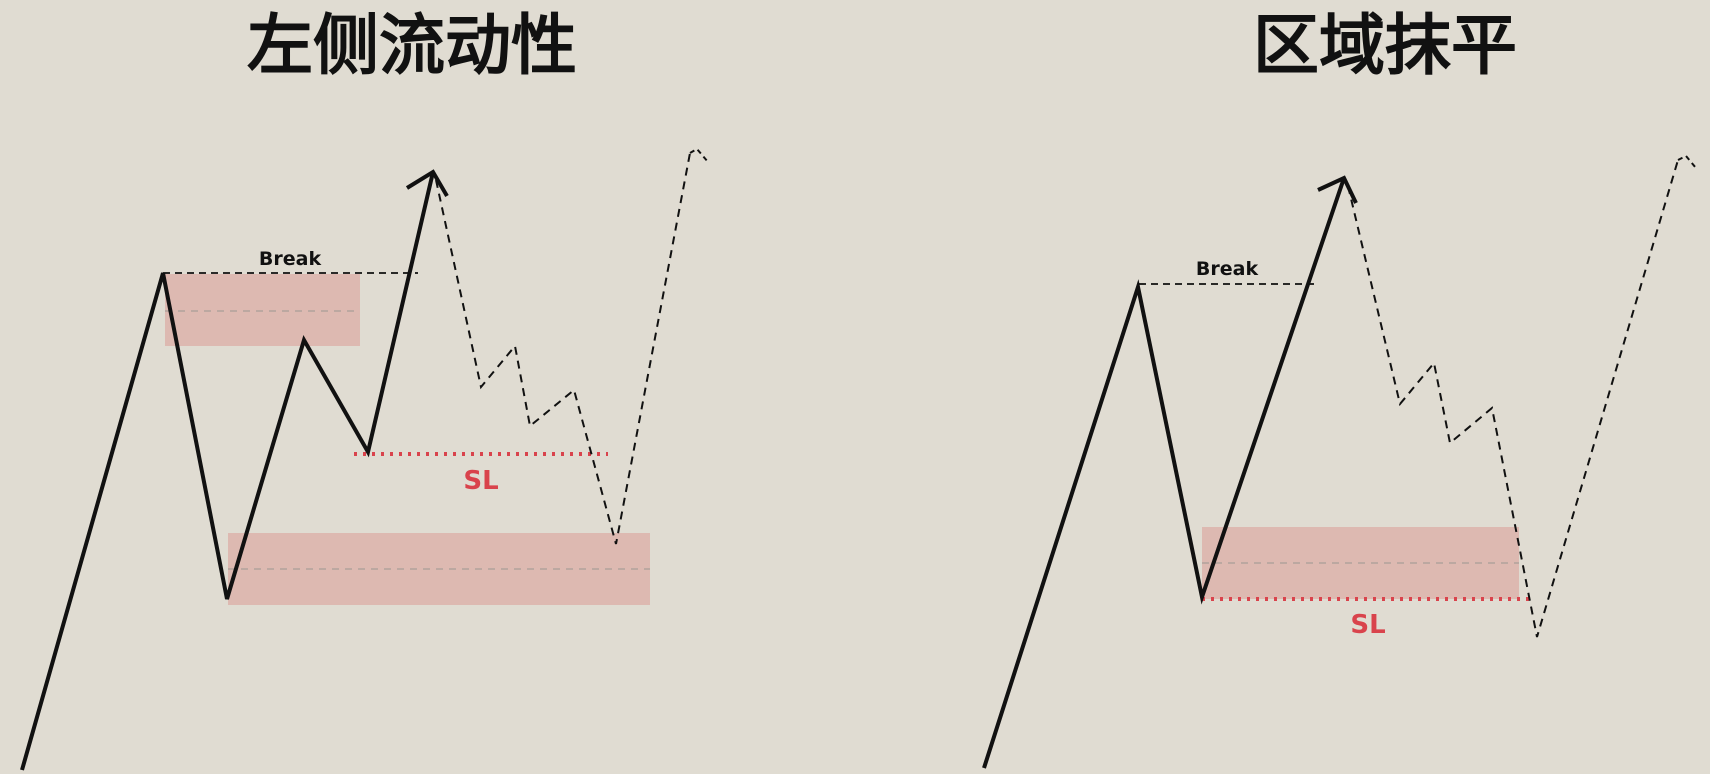 The image size is (1710, 774). I want to click on right-projected-path, so click(1513, 398).